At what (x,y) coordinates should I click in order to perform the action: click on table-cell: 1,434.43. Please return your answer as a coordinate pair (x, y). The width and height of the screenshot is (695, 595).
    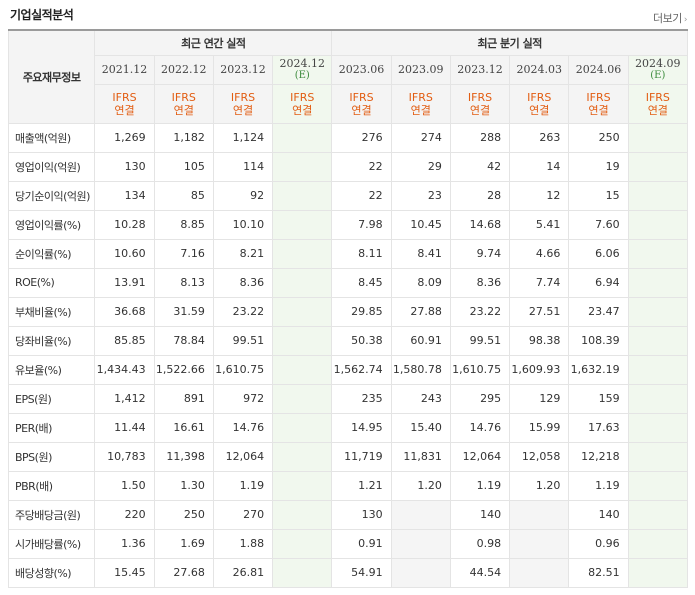
    Looking at the image, I should click on (124, 369).